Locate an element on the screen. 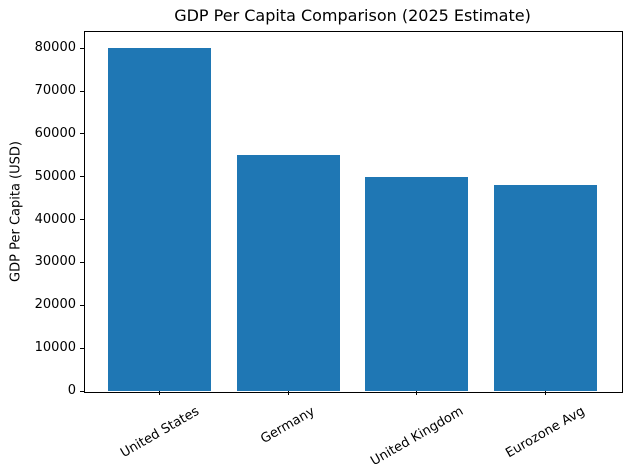 This screenshot has height=470, width=630. x-tick-label: United States is located at coordinates (159, 432).